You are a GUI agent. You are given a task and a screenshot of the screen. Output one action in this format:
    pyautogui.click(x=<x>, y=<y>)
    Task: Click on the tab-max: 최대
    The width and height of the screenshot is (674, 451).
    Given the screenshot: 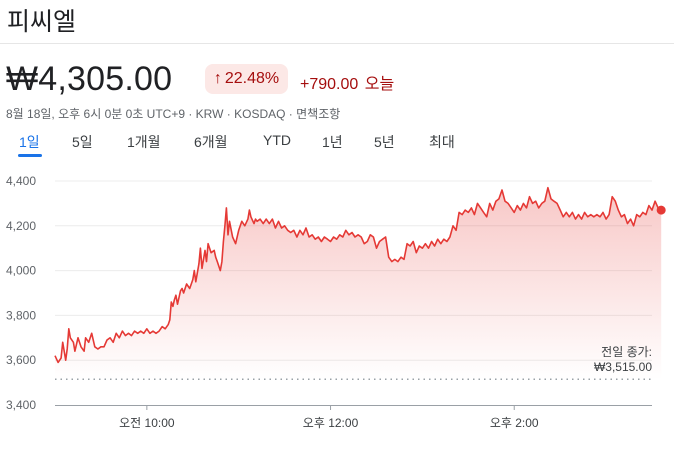 What is the action you would take?
    pyautogui.click(x=442, y=142)
    